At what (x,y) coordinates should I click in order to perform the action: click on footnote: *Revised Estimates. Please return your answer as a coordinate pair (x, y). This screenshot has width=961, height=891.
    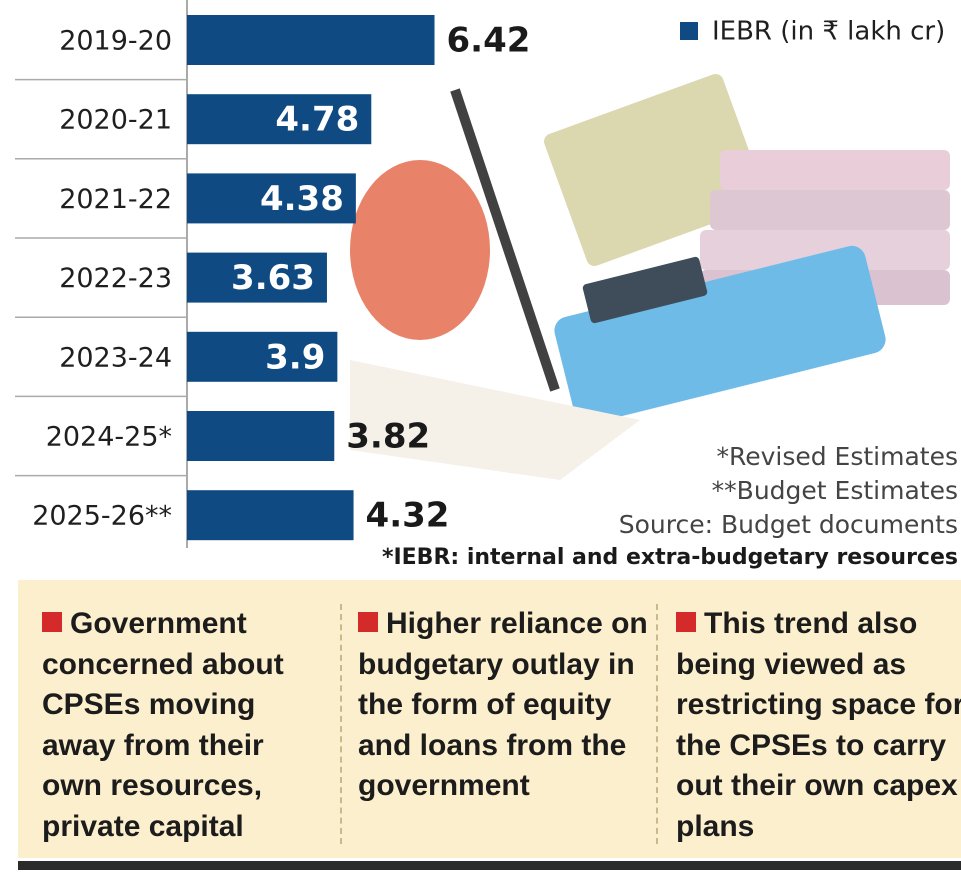
    Looking at the image, I should click on (837, 456).